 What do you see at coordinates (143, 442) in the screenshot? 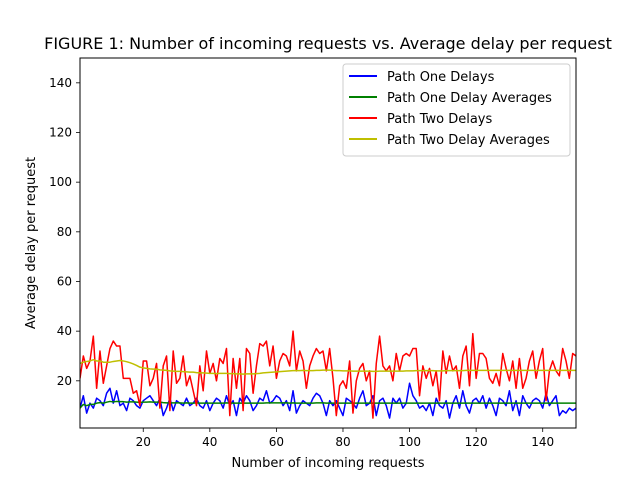
I see `x-tick-label: 20` at bounding box center [143, 442].